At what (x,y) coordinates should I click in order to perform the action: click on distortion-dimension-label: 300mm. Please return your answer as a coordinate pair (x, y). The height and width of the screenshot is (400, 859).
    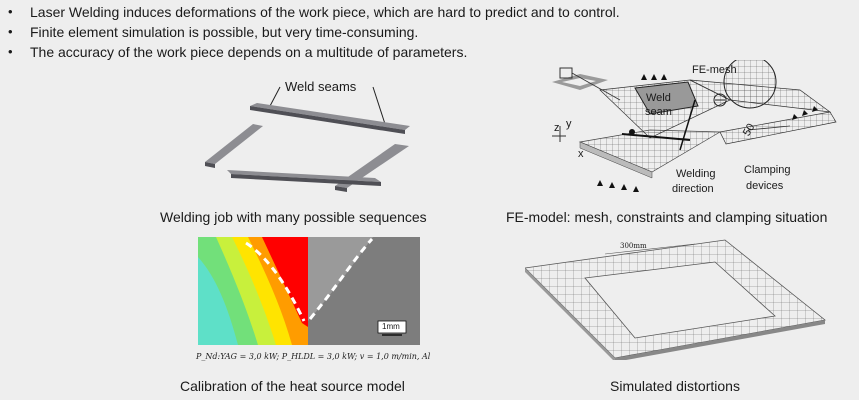
    Looking at the image, I should click on (633, 246).